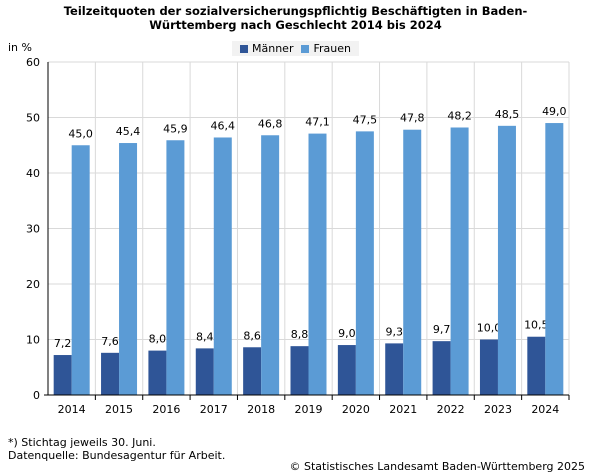 Image resolution: width=591 pixels, height=475 pixels. What do you see at coordinates (273, 48) in the screenshot?
I see `legend-label-maenner: Männer` at bounding box center [273, 48].